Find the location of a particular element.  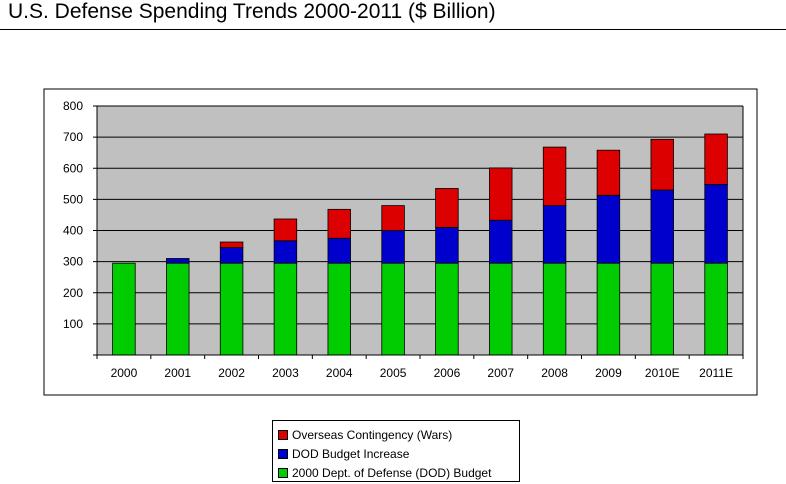

legend-label-wars: Overseas Contingency (Wars) is located at coordinates (372, 434).